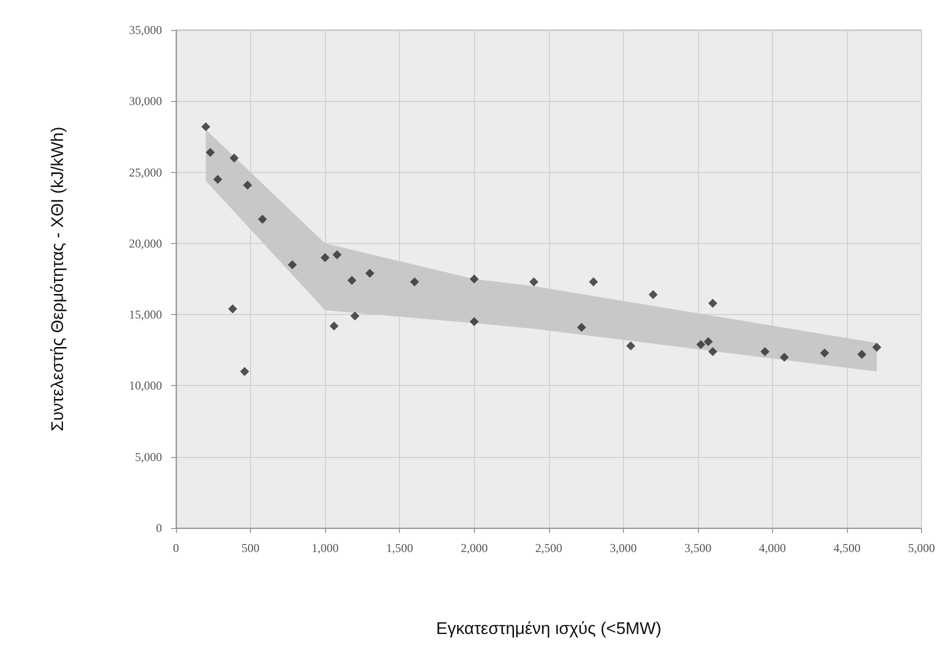 The height and width of the screenshot is (666, 946). I want to click on x-tick-label: 5,000, so click(921, 548).